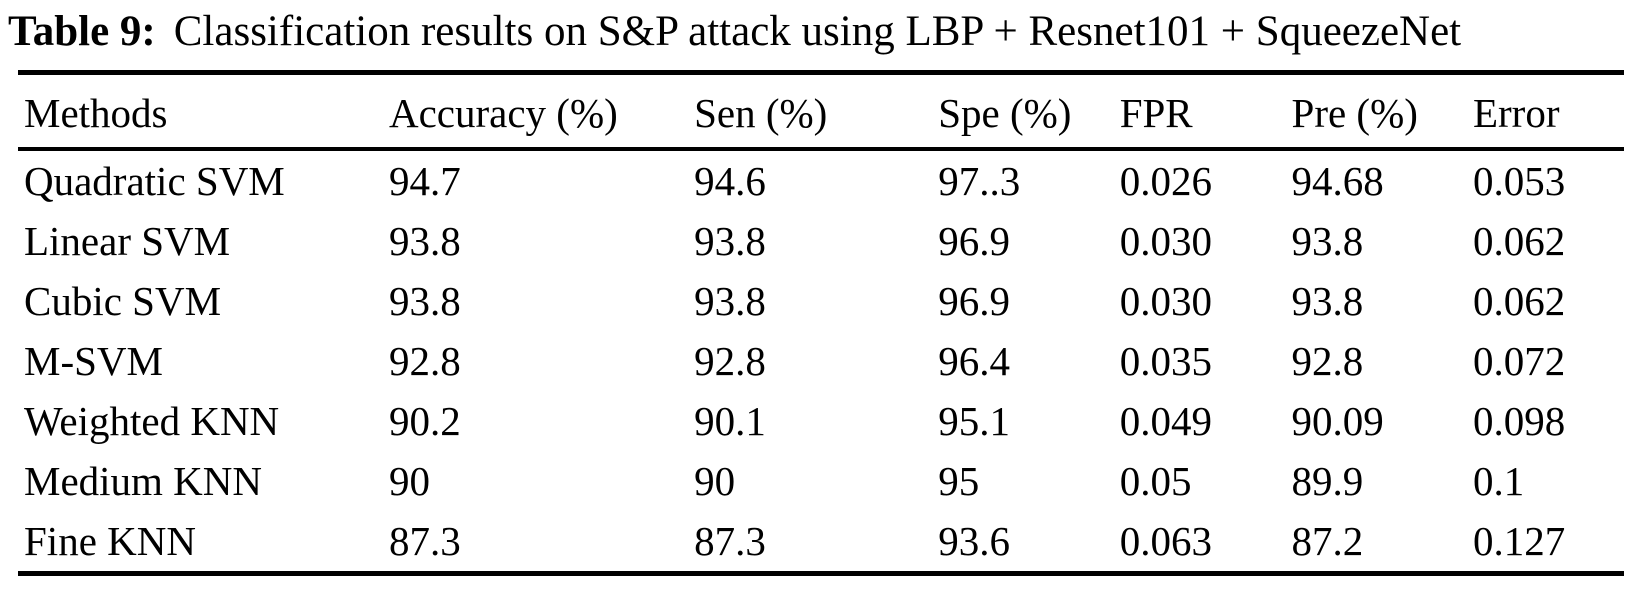 This screenshot has height=596, width=1642. Describe the element at coordinates (821, 421) in the screenshot. I see `table-row: Weighted KNN 90.2 90.1 95.1 0.049 90.09 0.098` at that location.